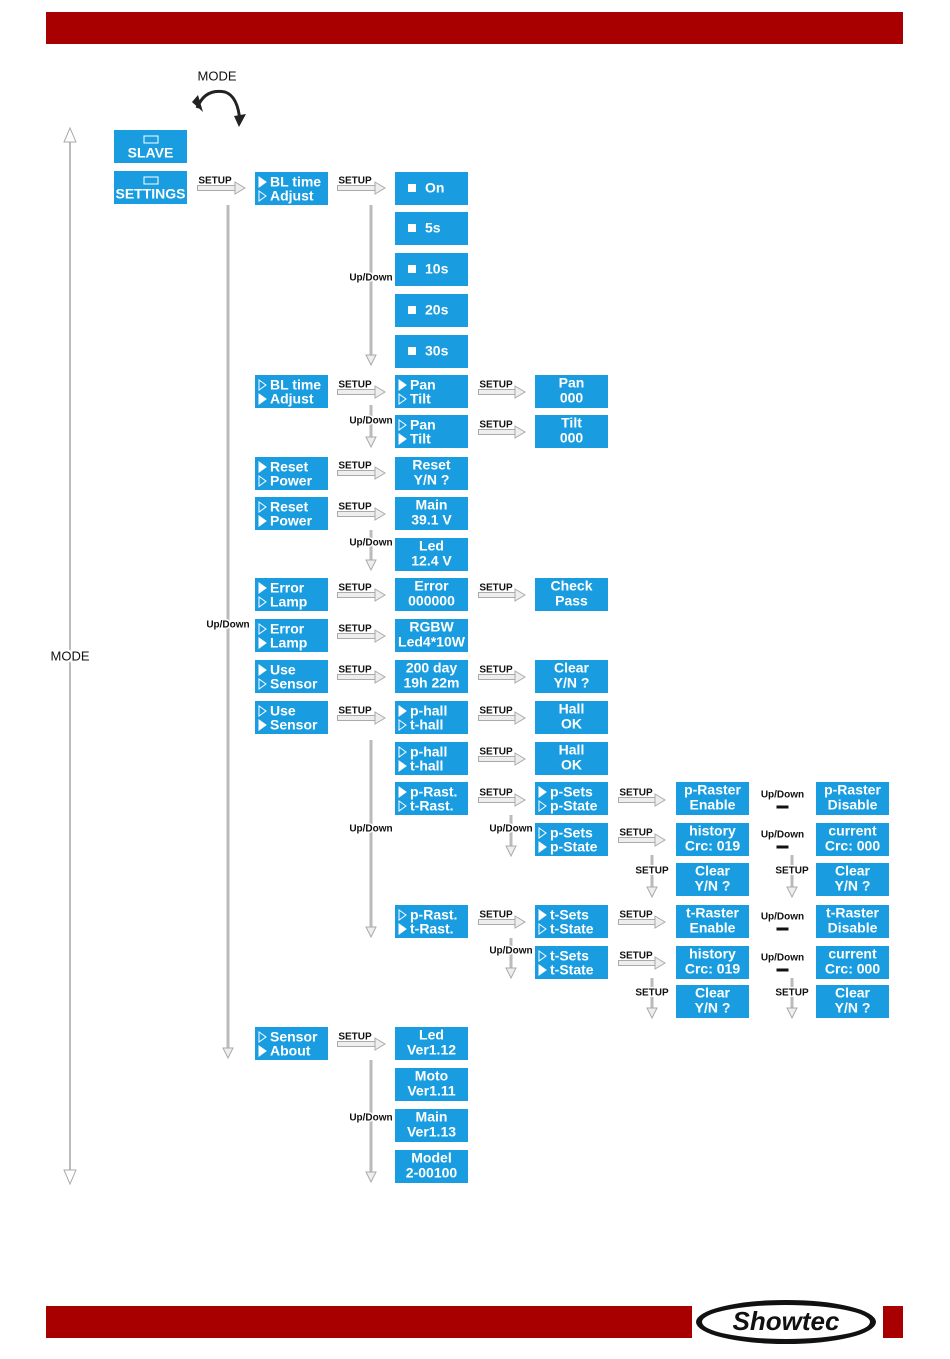  Describe the element at coordinates (150, 194) in the screenshot. I see `box-text: SETTINGS` at that location.